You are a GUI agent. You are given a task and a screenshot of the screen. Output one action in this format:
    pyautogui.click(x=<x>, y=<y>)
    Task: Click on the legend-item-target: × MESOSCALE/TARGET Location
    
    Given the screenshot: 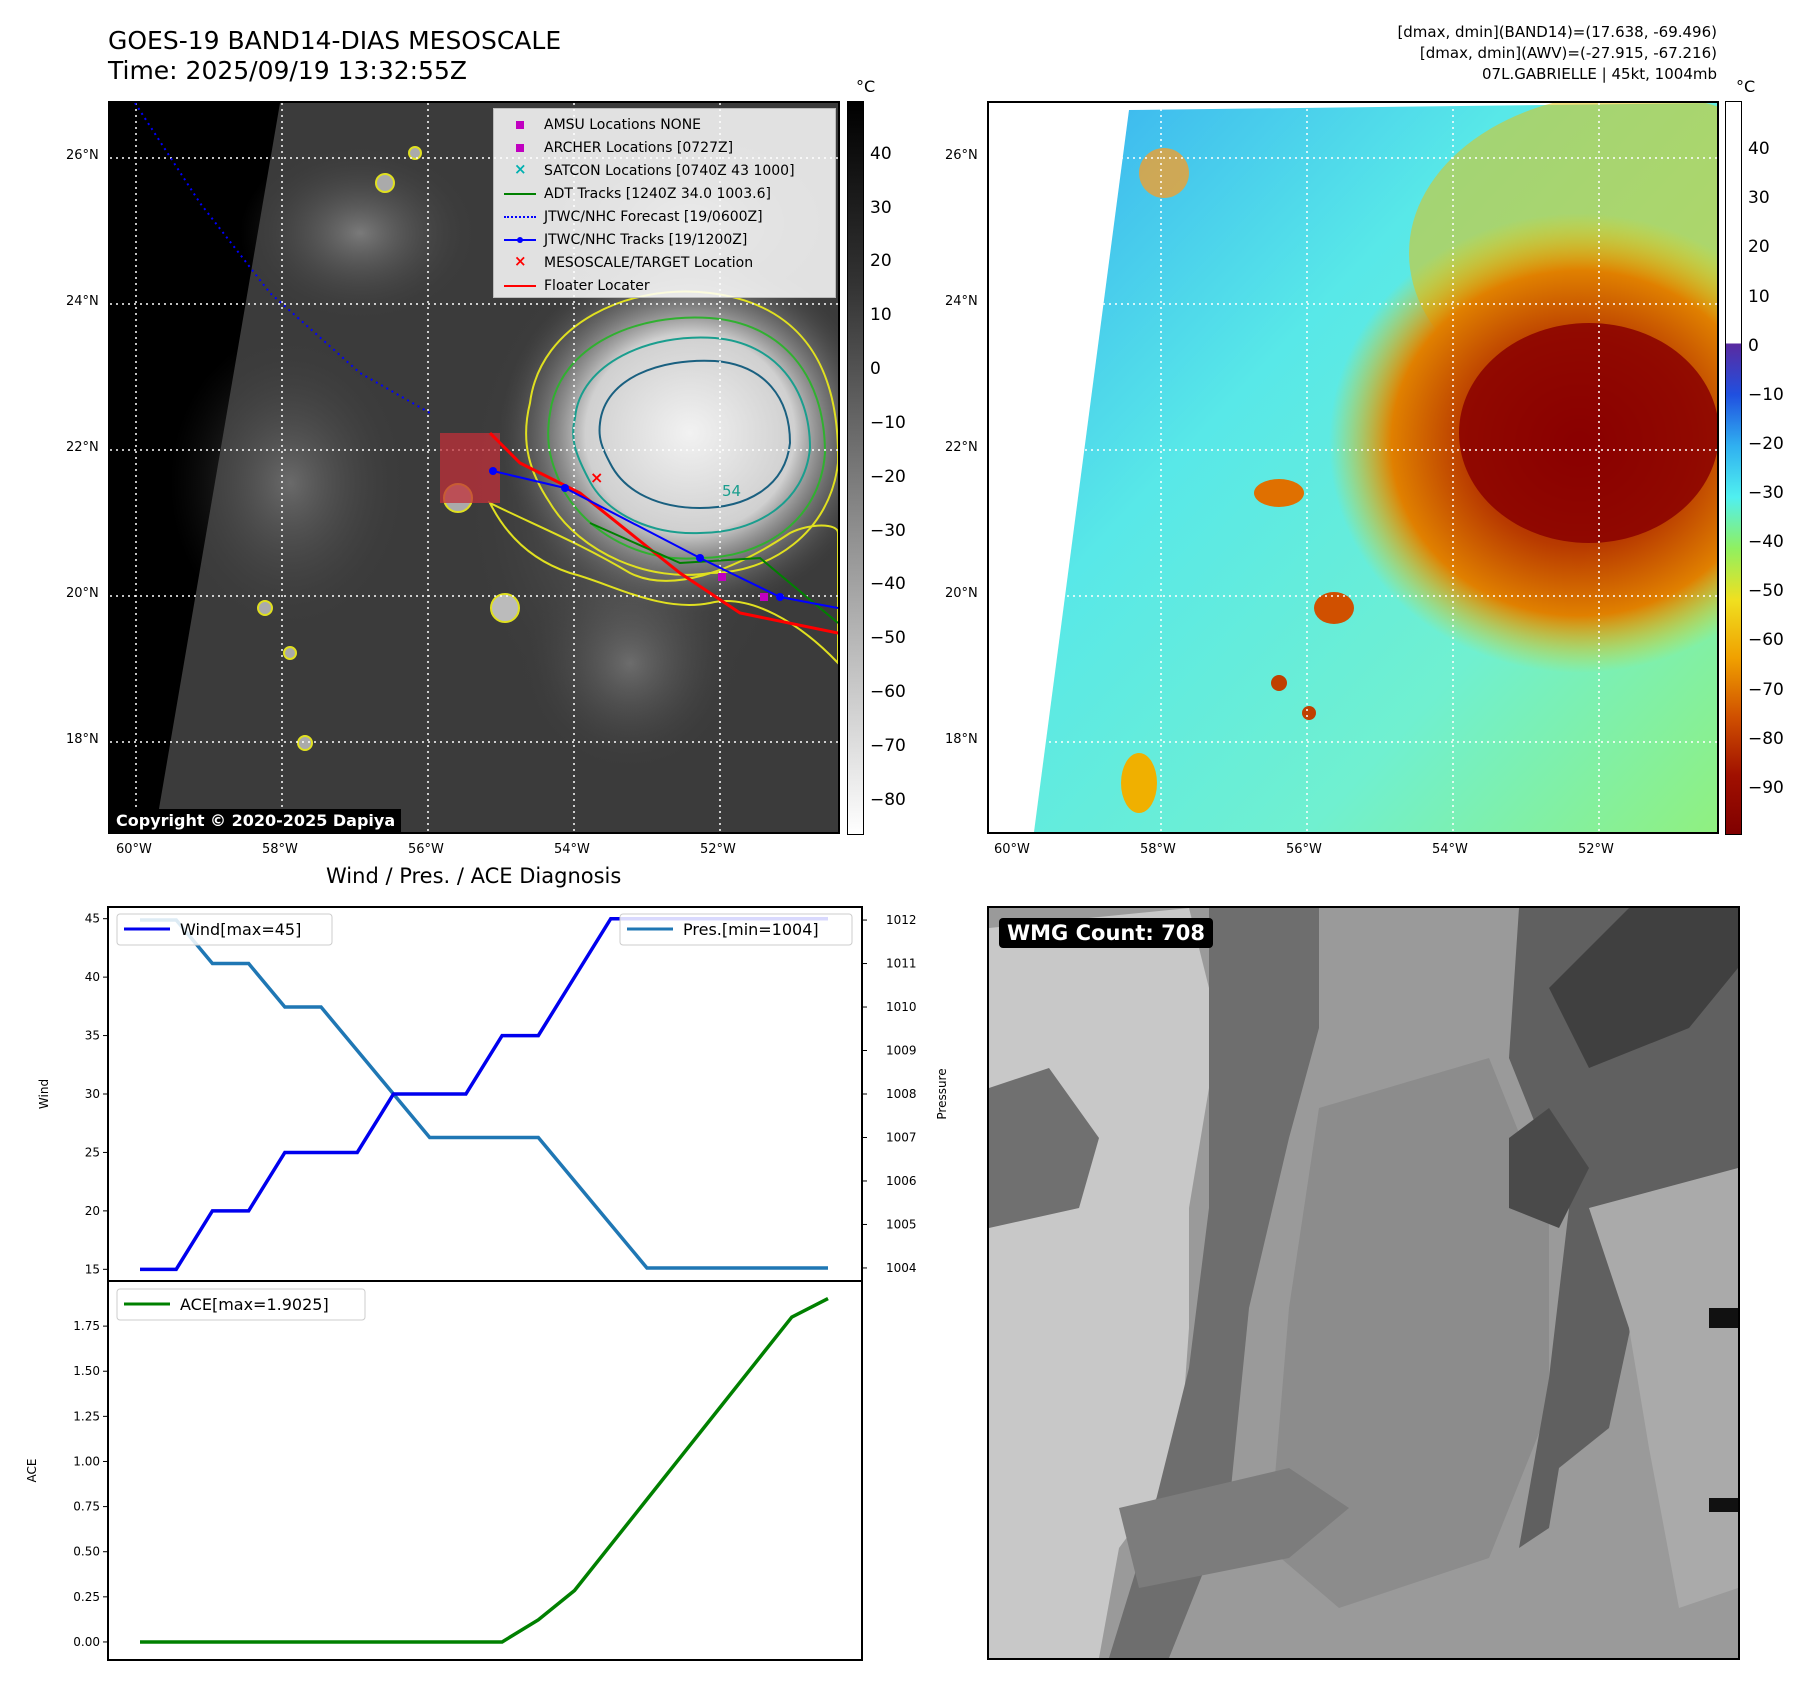 What is the action you would take?
    pyautogui.click(x=634, y=261)
    